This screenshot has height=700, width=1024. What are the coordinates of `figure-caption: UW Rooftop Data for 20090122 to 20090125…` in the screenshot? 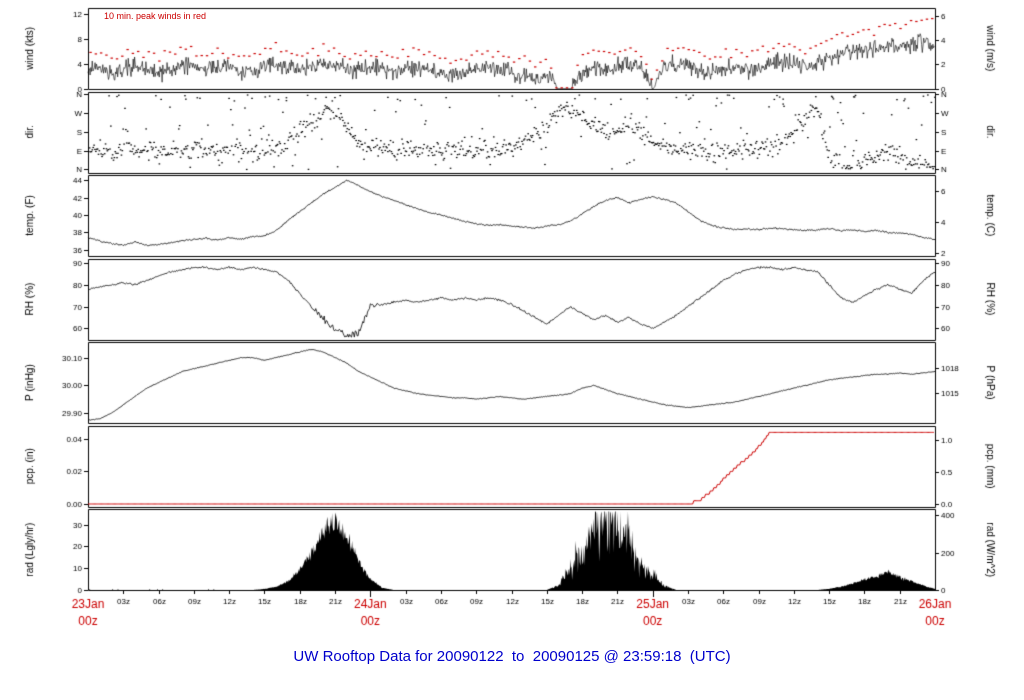 It's located at (512, 656).